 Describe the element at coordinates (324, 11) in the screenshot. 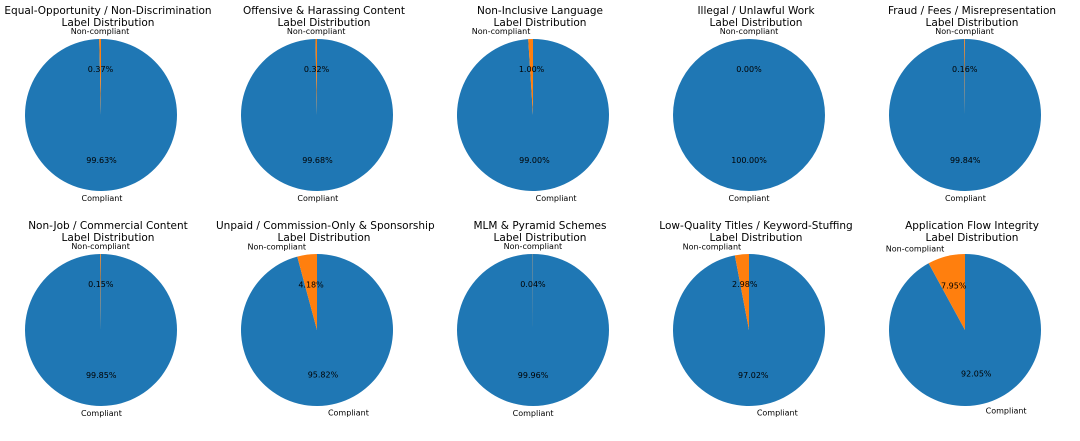

I see `chart-title-main: Offensive & Harassing Content` at that location.